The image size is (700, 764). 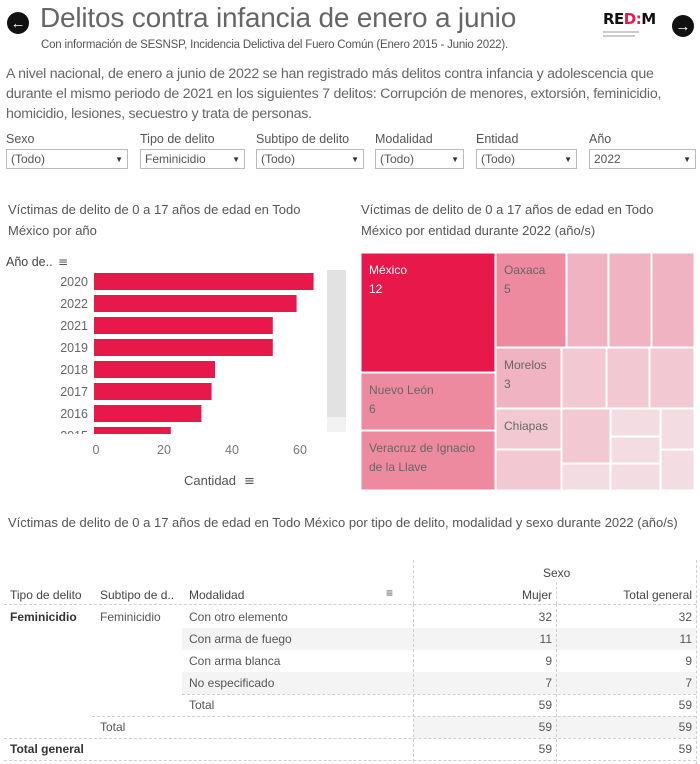 I want to click on treemap-cell-chiapas, so click(x=528, y=429).